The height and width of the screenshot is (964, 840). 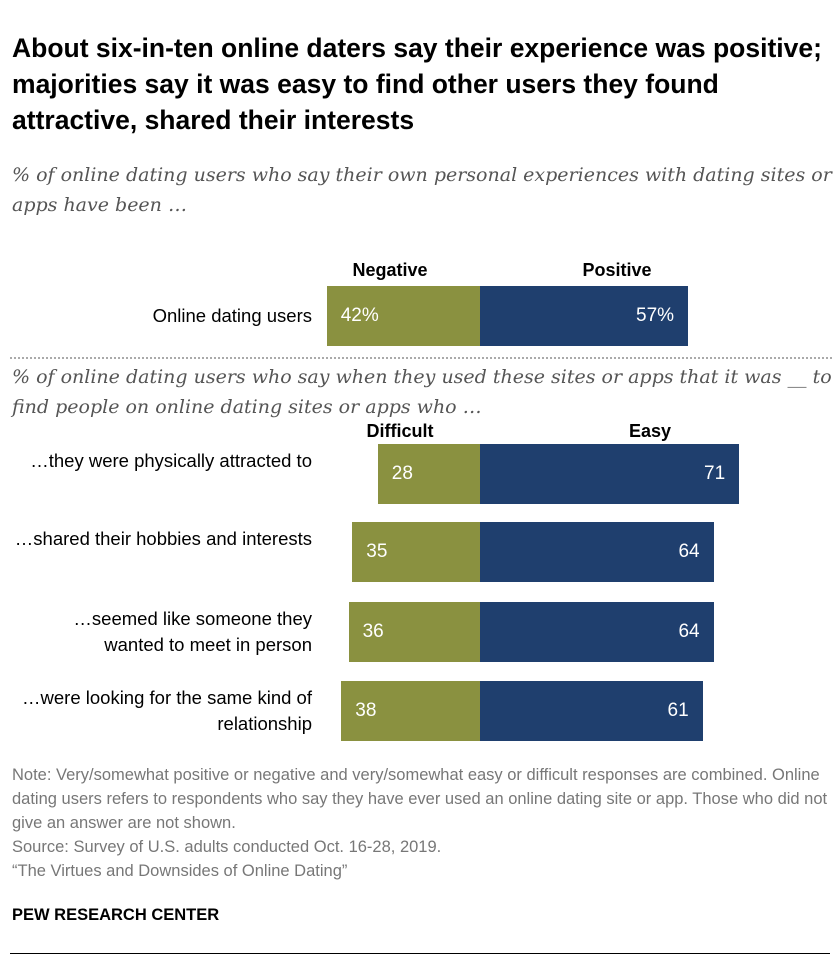 I want to click on header-positive: Positive, so click(x=617, y=270).